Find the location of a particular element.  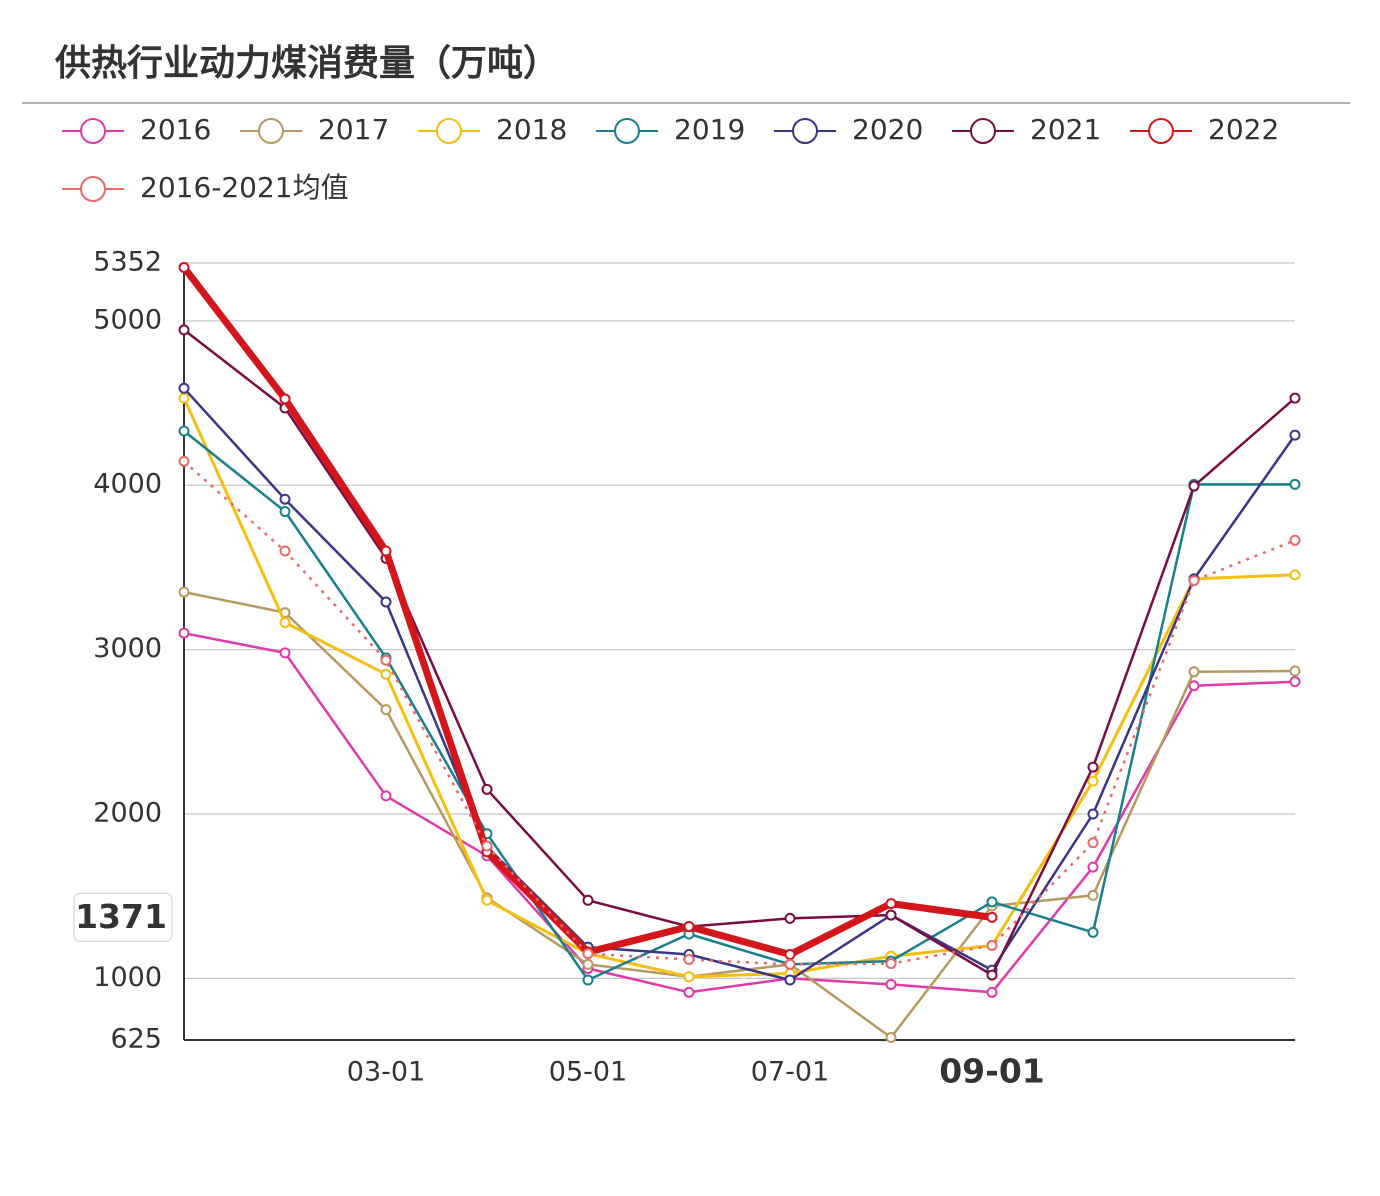

y-tick-label: 3000 is located at coordinates (127, 648).